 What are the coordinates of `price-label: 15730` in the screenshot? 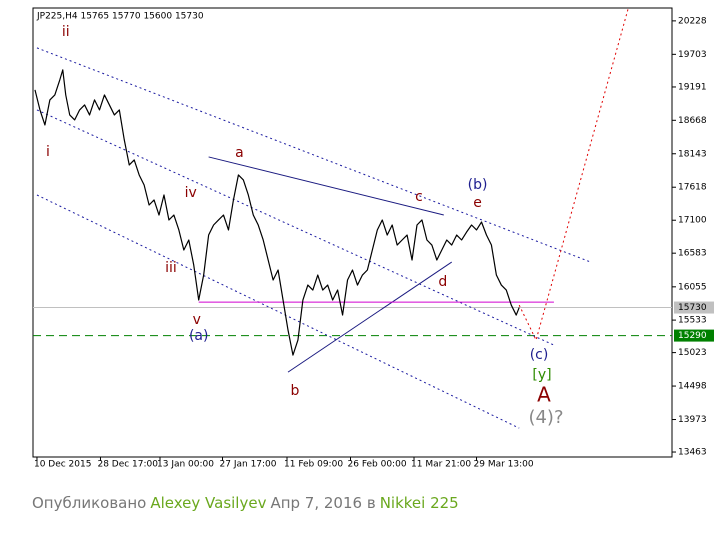 It's located at (692, 308).